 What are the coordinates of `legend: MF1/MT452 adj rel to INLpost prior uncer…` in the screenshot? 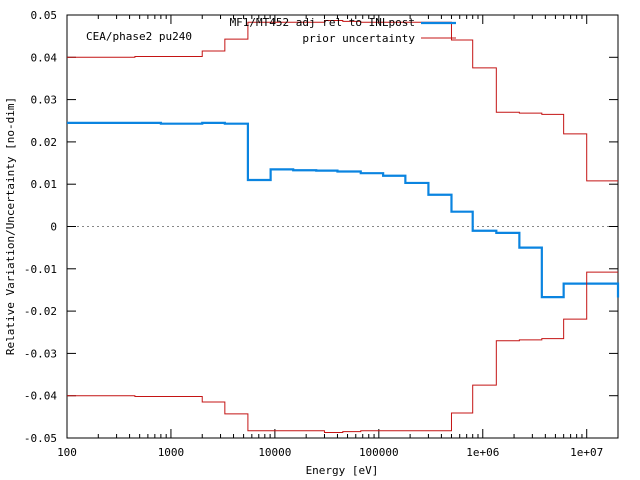 It's located at (343, 30).